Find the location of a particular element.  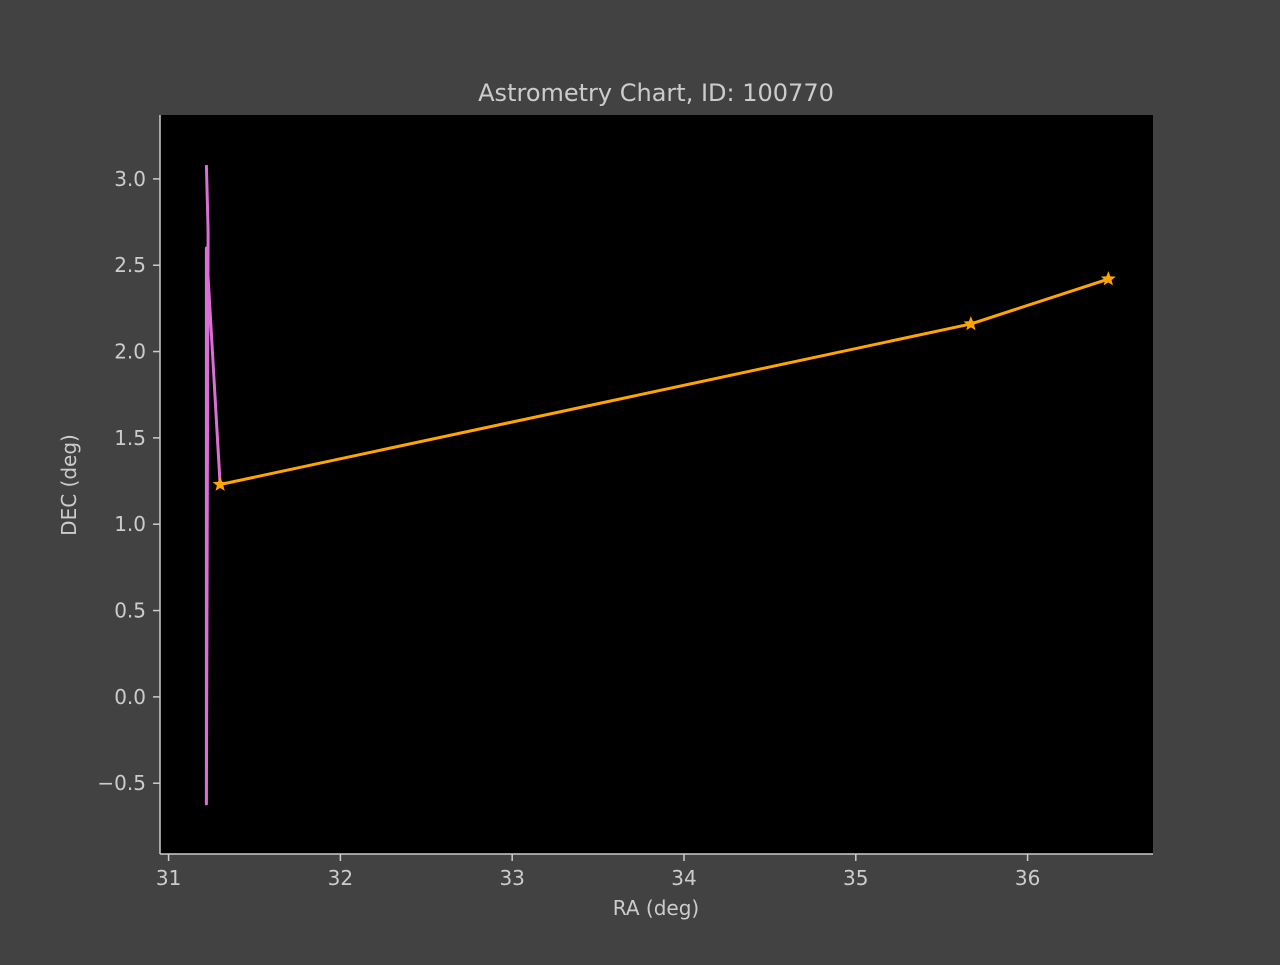

chart-title: Astrometry Chart, ID: 100770 is located at coordinates (656, 93).